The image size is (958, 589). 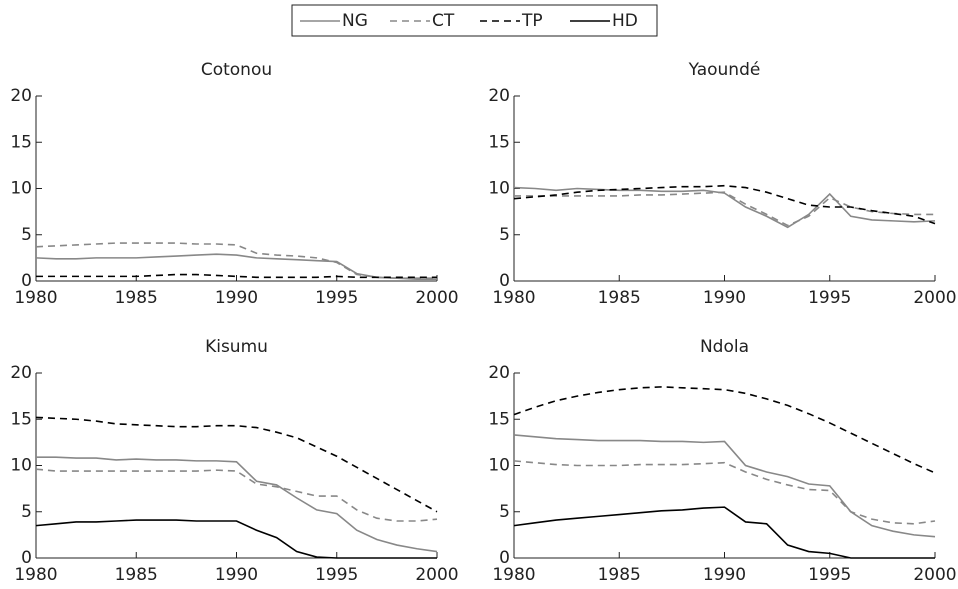 What do you see at coordinates (236, 70) in the screenshot?
I see `chart-title: Cotonou` at bounding box center [236, 70].